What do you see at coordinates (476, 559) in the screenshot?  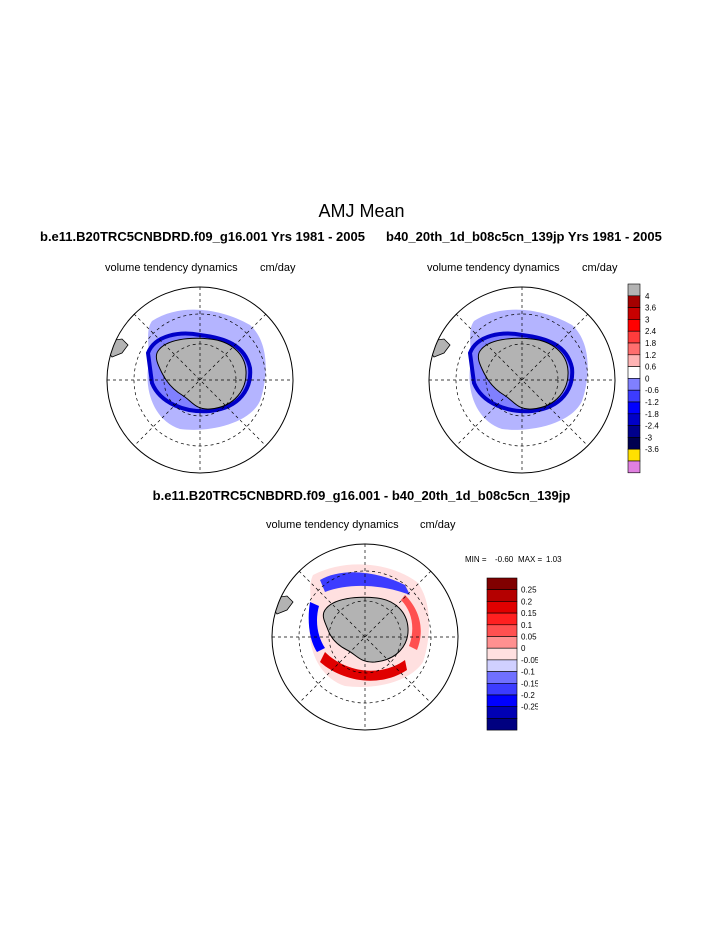 I see `min-label: MIN =` at bounding box center [476, 559].